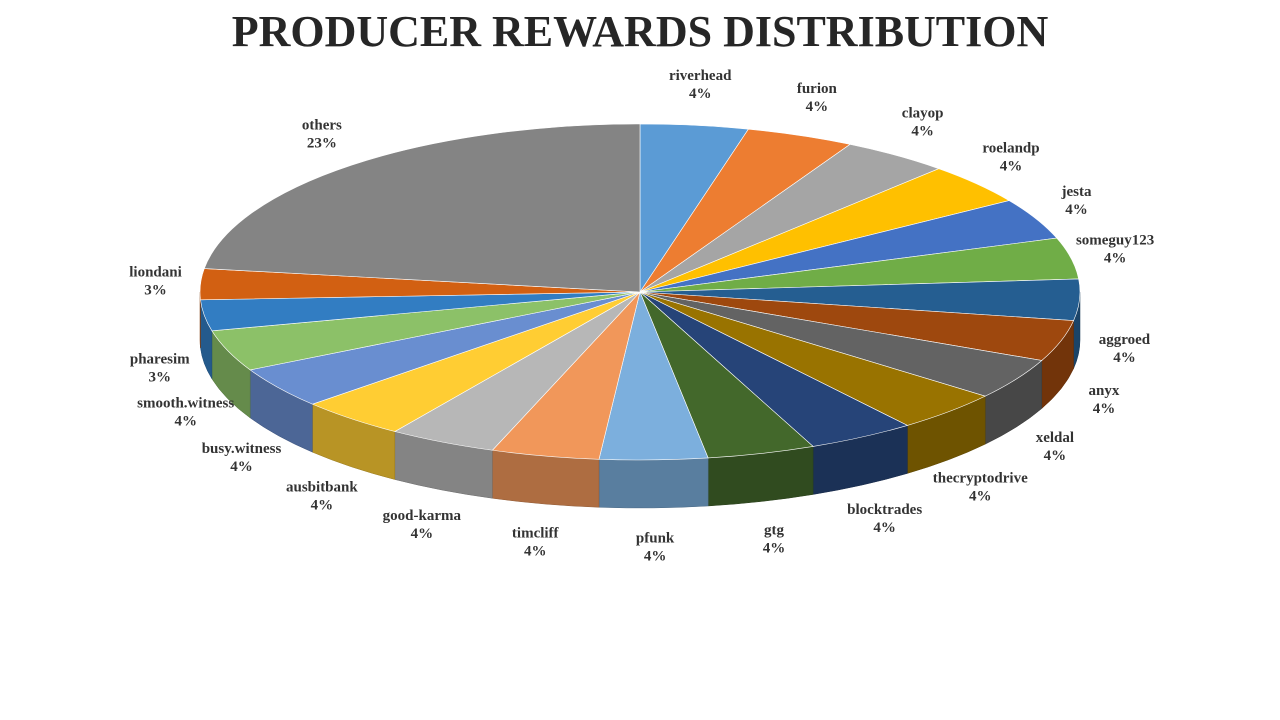 This screenshot has height=720, width=1280. I want to click on slice-label: blocktrades, so click(884, 510).